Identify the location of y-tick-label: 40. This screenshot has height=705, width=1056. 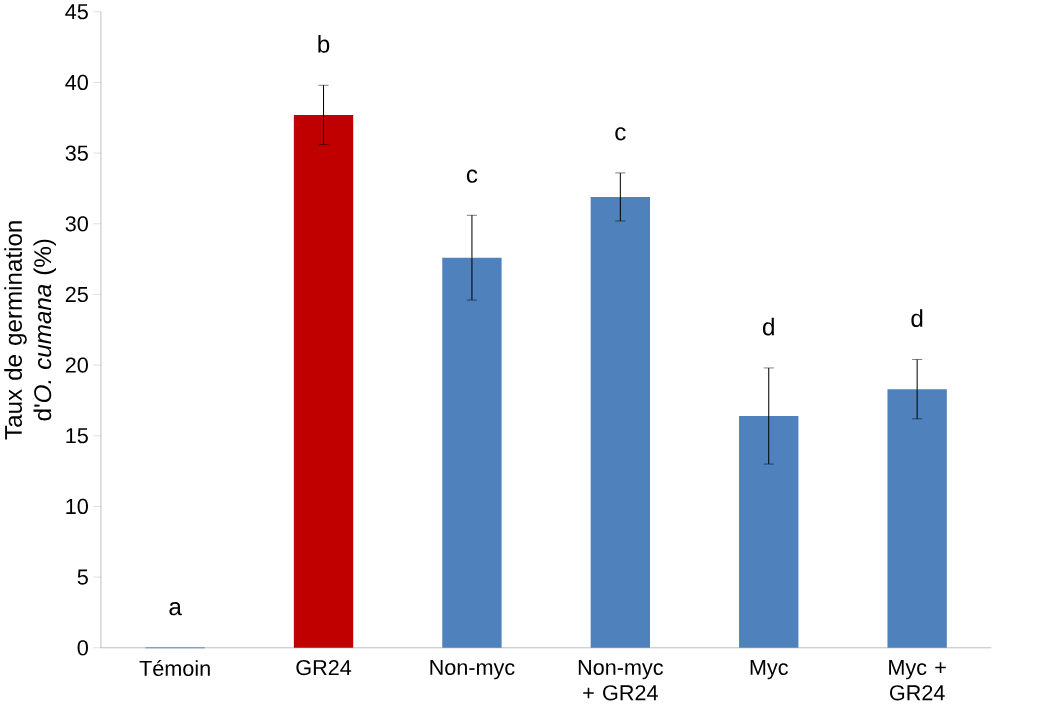
(76, 82).